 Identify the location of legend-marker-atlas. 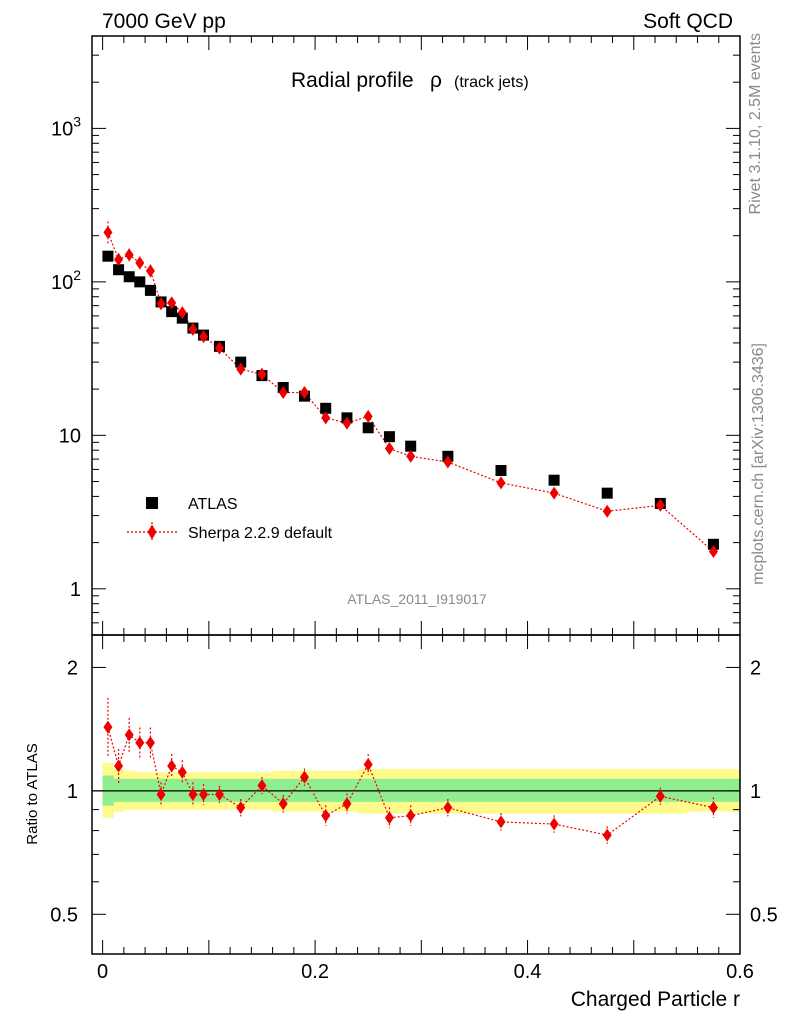
(152, 503).